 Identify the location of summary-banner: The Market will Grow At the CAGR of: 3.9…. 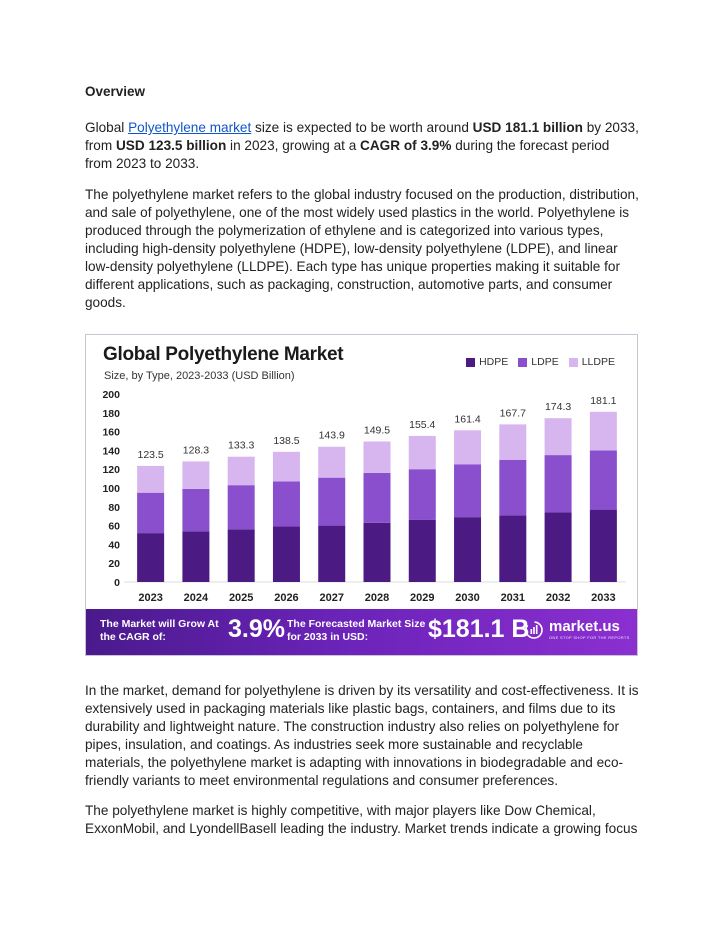
(361, 632).